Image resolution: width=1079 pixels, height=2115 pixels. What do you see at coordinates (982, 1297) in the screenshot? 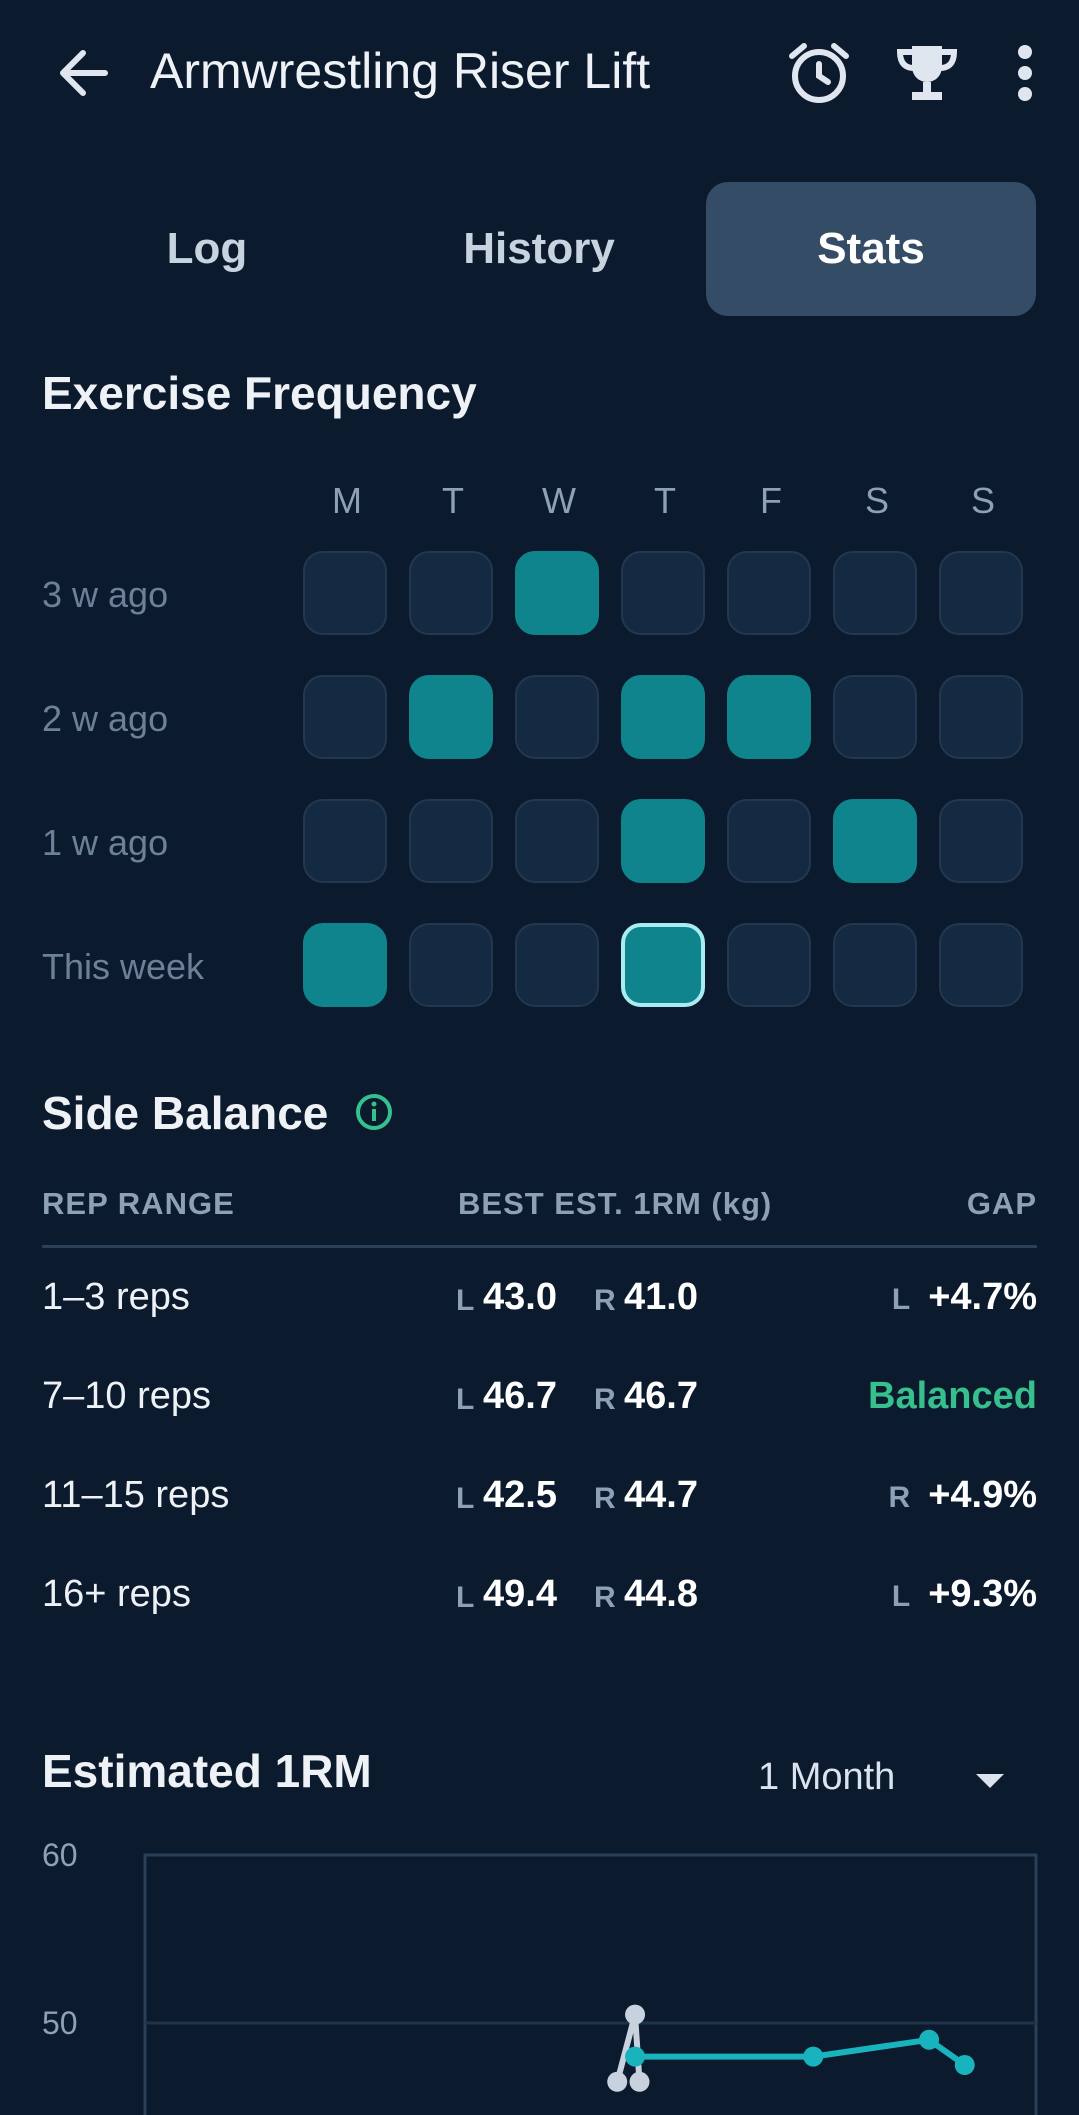
I see `gap-percent: +4.7%` at bounding box center [982, 1297].